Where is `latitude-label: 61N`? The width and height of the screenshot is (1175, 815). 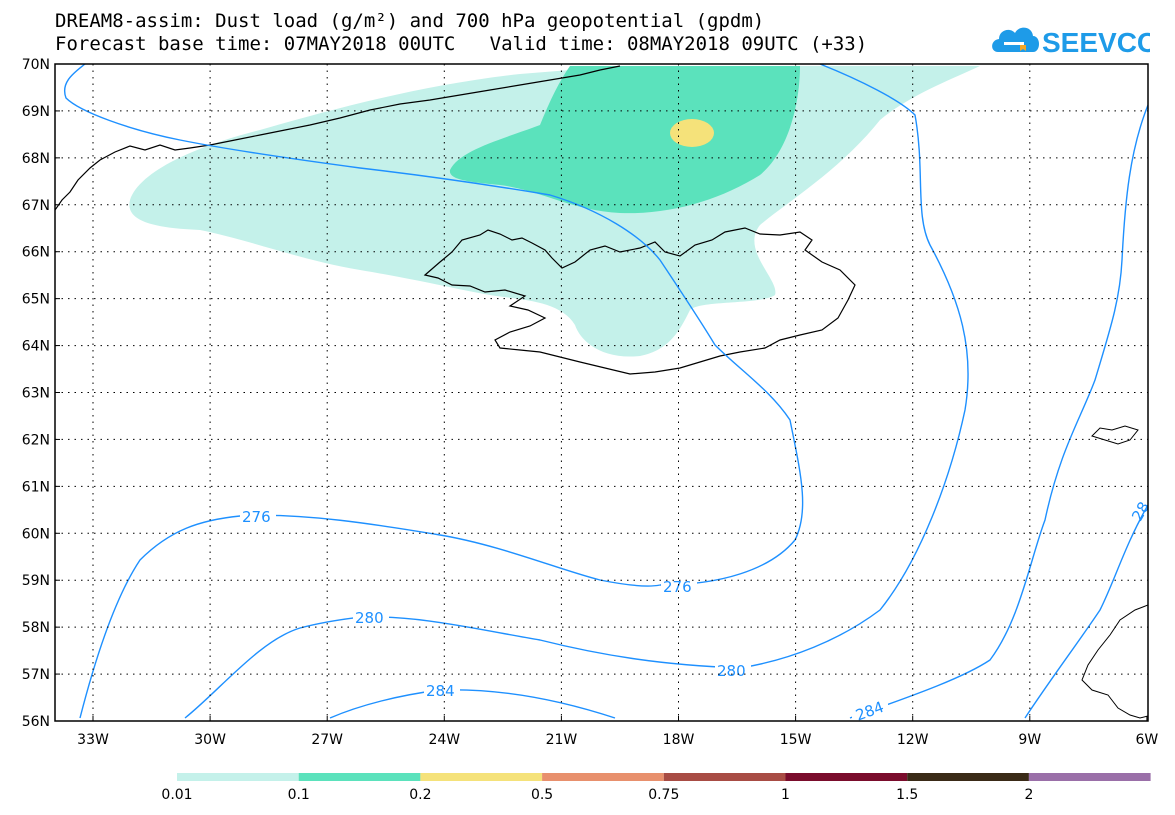 latitude-label: 61N is located at coordinates (36, 487).